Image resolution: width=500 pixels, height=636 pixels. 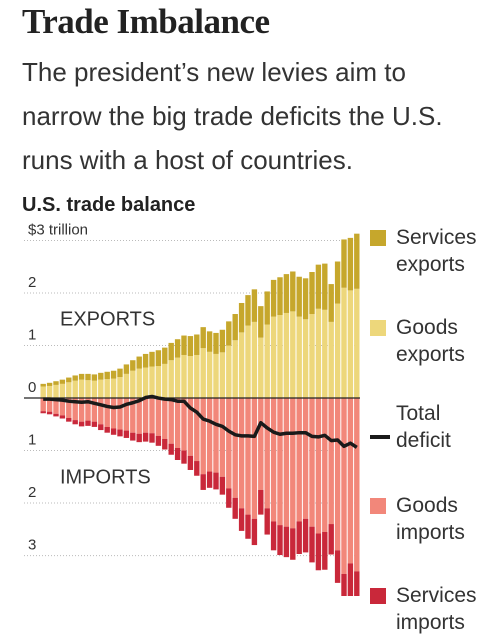 I want to click on y-tick-label: 3, so click(x=32, y=545).